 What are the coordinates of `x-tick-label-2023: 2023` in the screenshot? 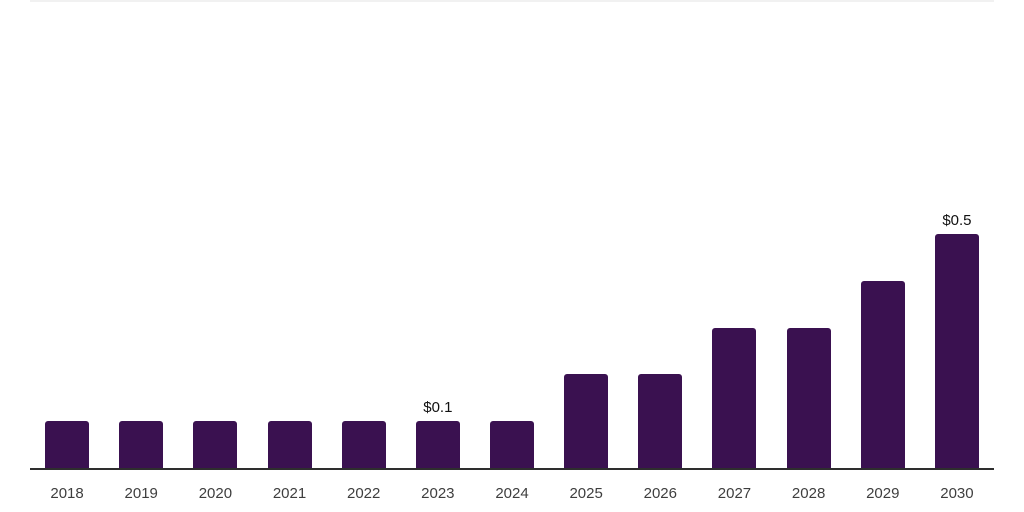 It's located at (438, 493).